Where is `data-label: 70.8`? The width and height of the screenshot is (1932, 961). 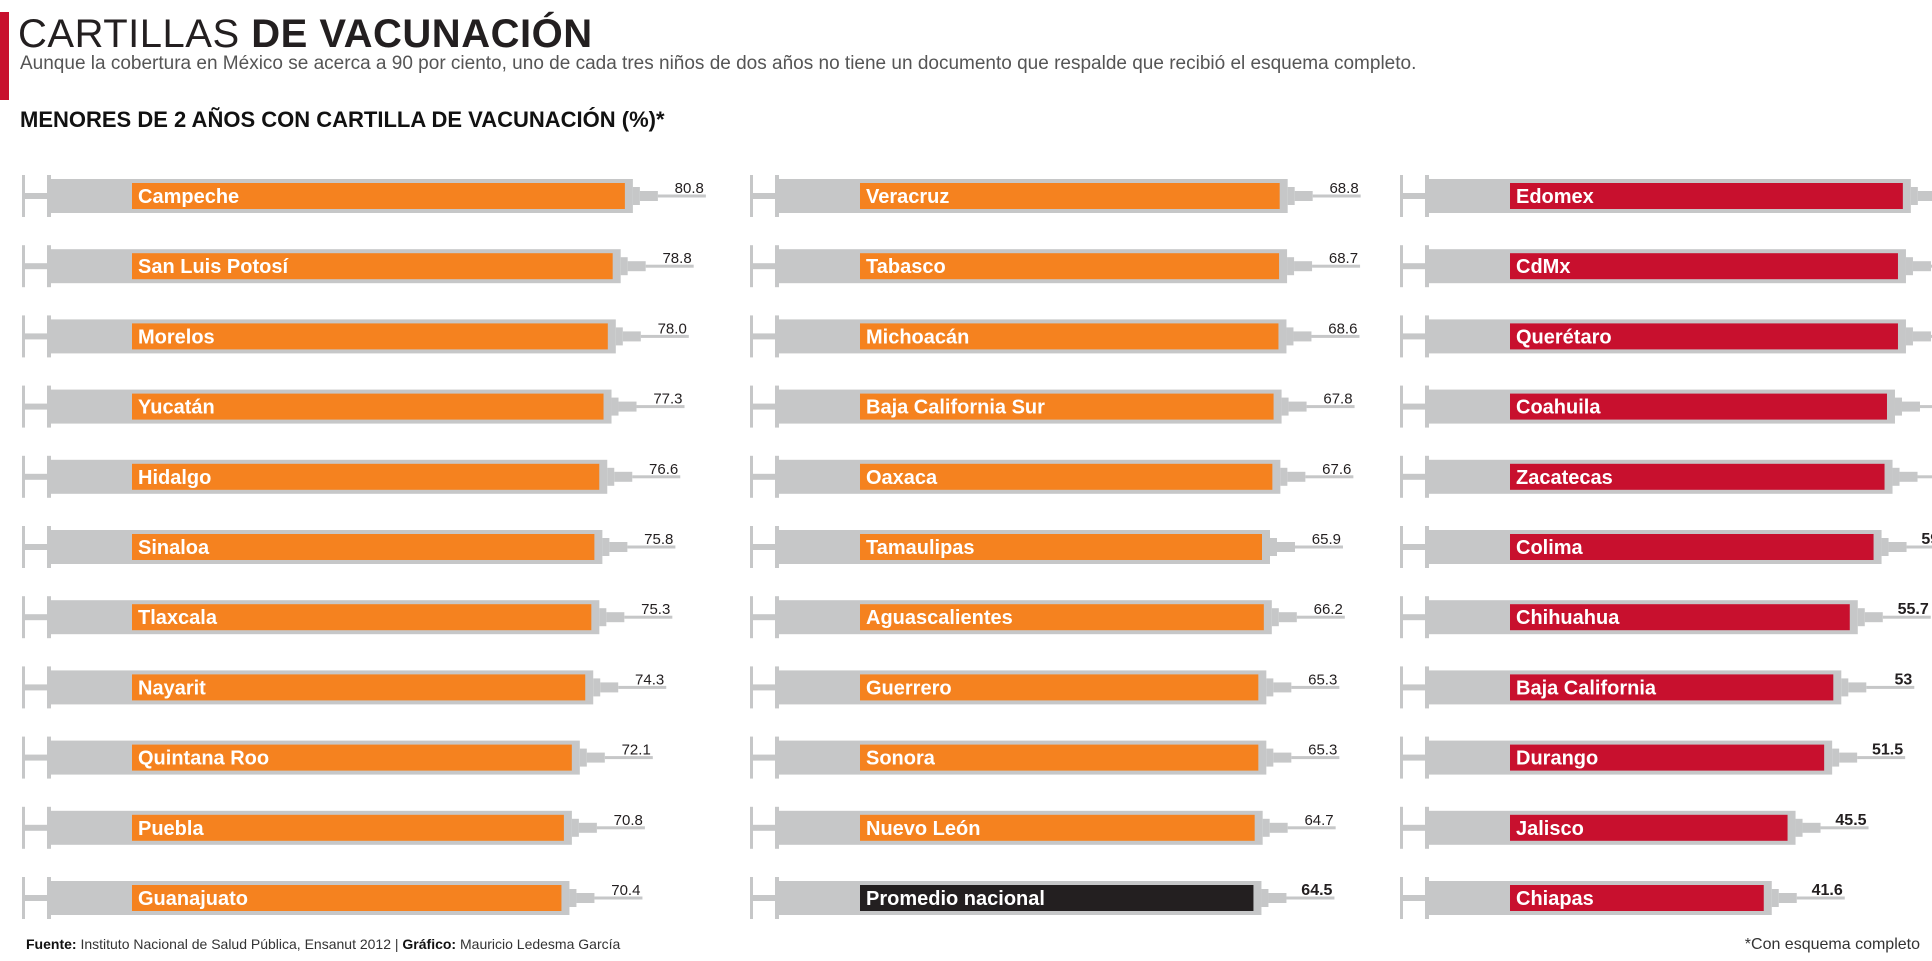
data-label: 70.8 is located at coordinates (628, 820).